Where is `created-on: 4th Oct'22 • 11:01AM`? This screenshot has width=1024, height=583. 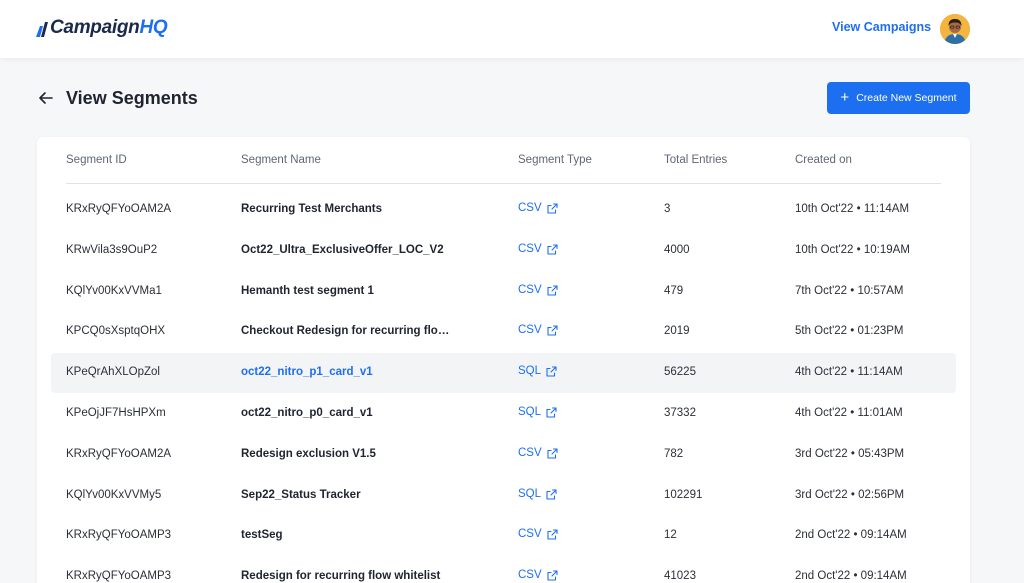 created-on: 4th Oct'22 • 11:01AM is located at coordinates (849, 413).